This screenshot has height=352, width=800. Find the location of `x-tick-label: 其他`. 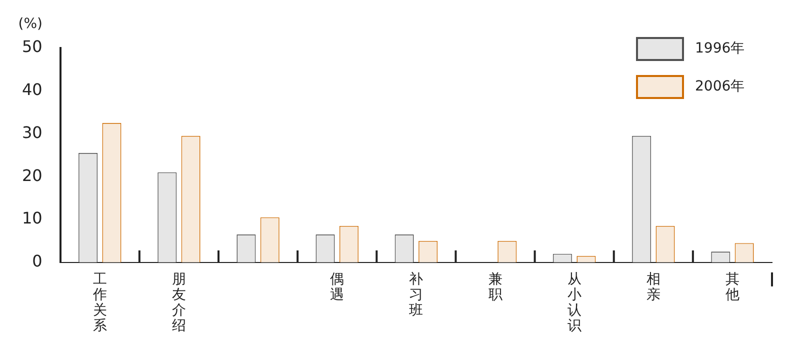

x-tick-label: 其他 is located at coordinates (732, 288).